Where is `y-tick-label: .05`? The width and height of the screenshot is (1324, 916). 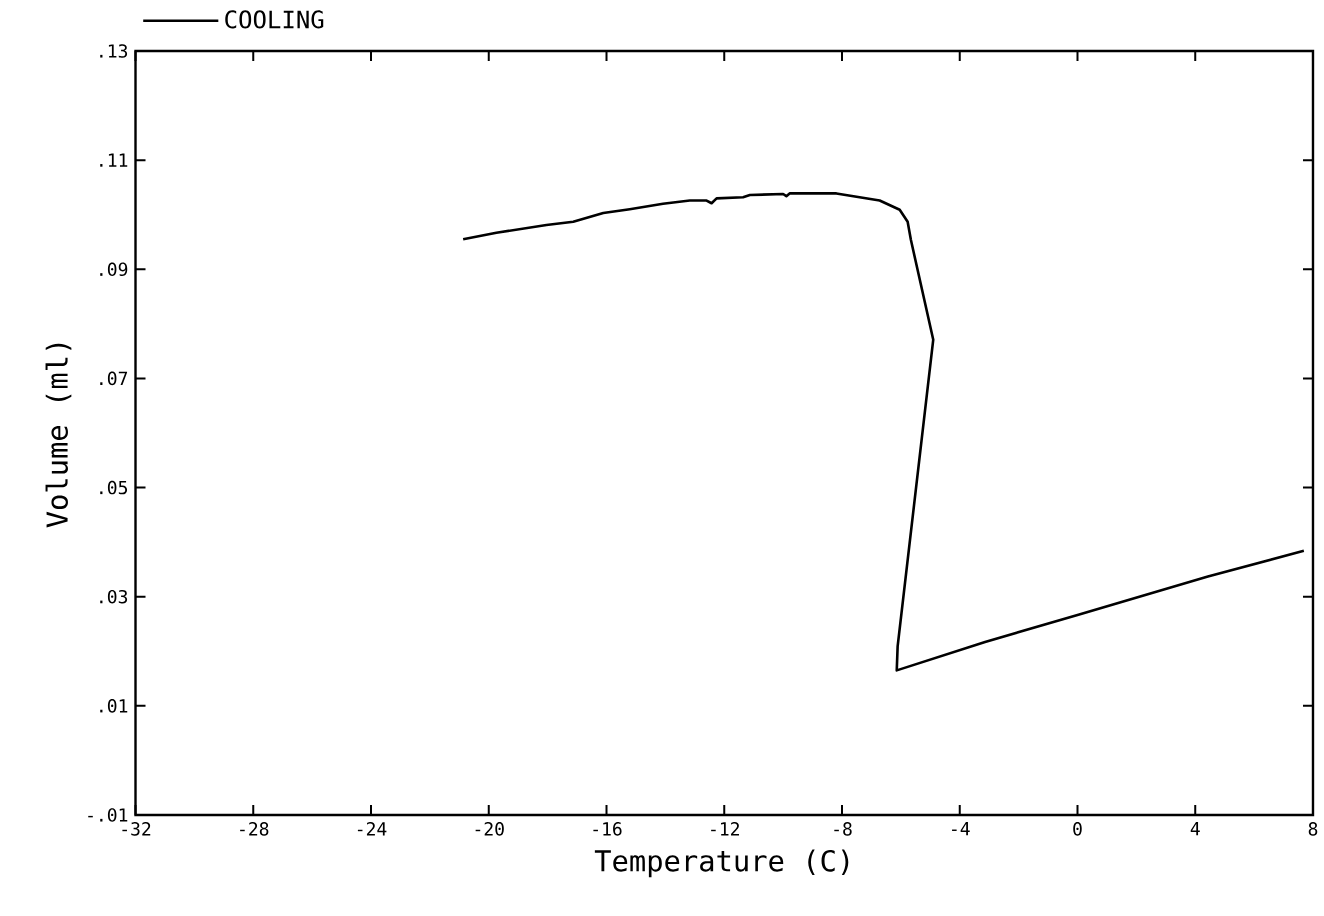 y-tick-label: .05 is located at coordinates (114, 487).